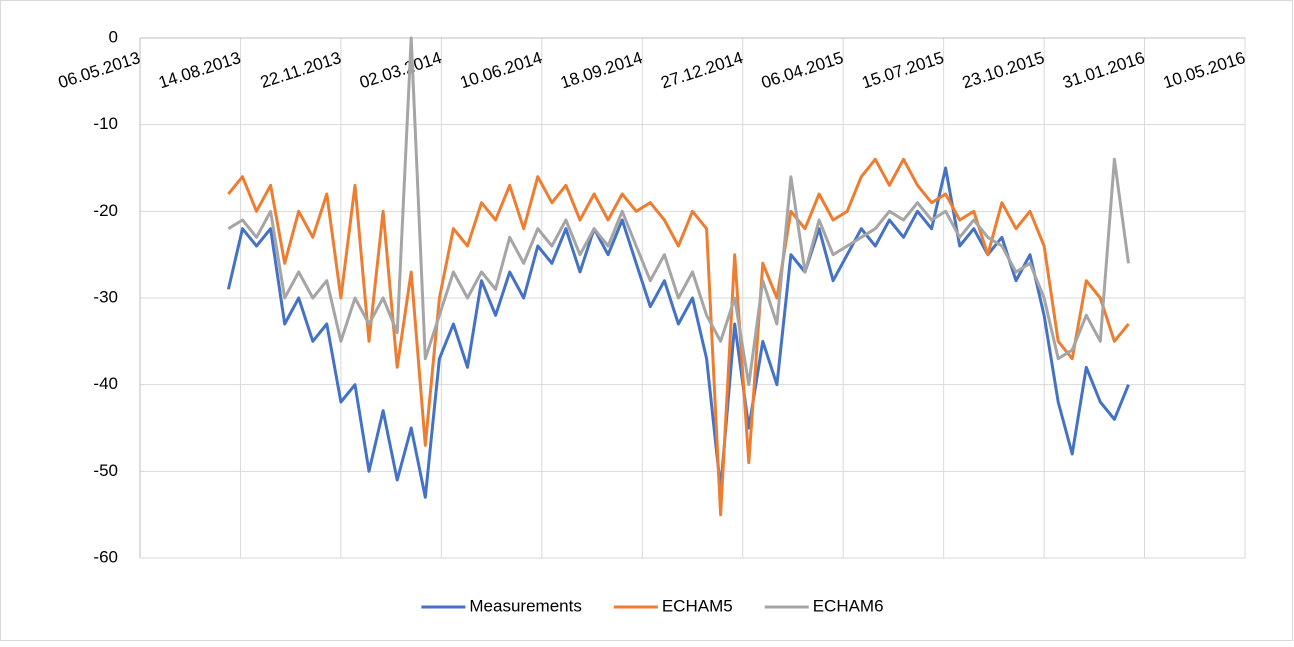 The width and height of the screenshot is (1294, 647). Describe the element at coordinates (113, 36) in the screenshot. I see `y-tick-label: 0` at that location.